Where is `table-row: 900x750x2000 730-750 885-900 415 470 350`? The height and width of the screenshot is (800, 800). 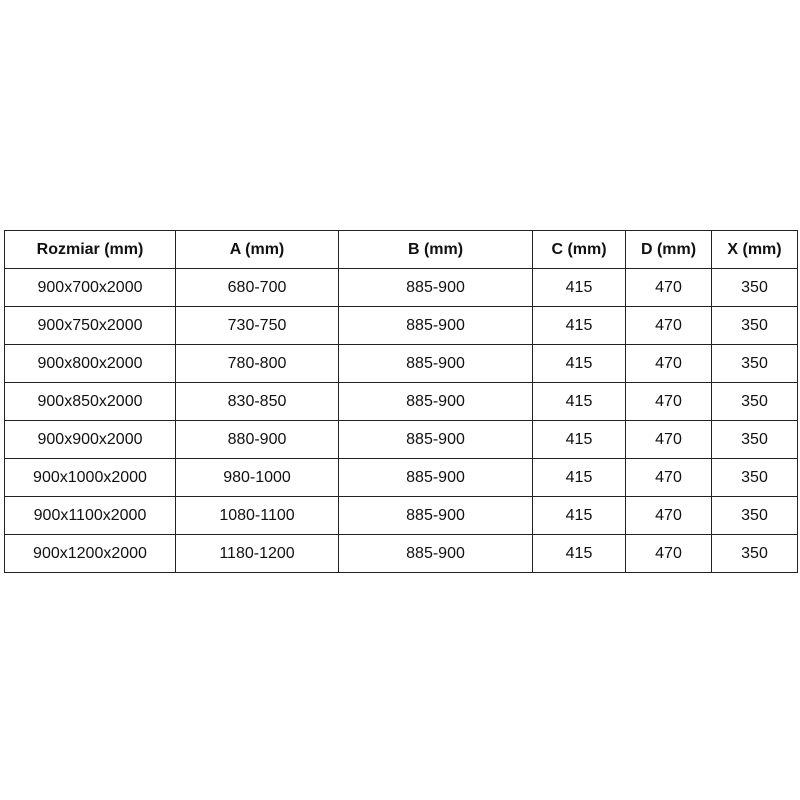
table-row: 900x750x2000 730-750 885-900 415 470 350 is located at coordinates (401, 325).